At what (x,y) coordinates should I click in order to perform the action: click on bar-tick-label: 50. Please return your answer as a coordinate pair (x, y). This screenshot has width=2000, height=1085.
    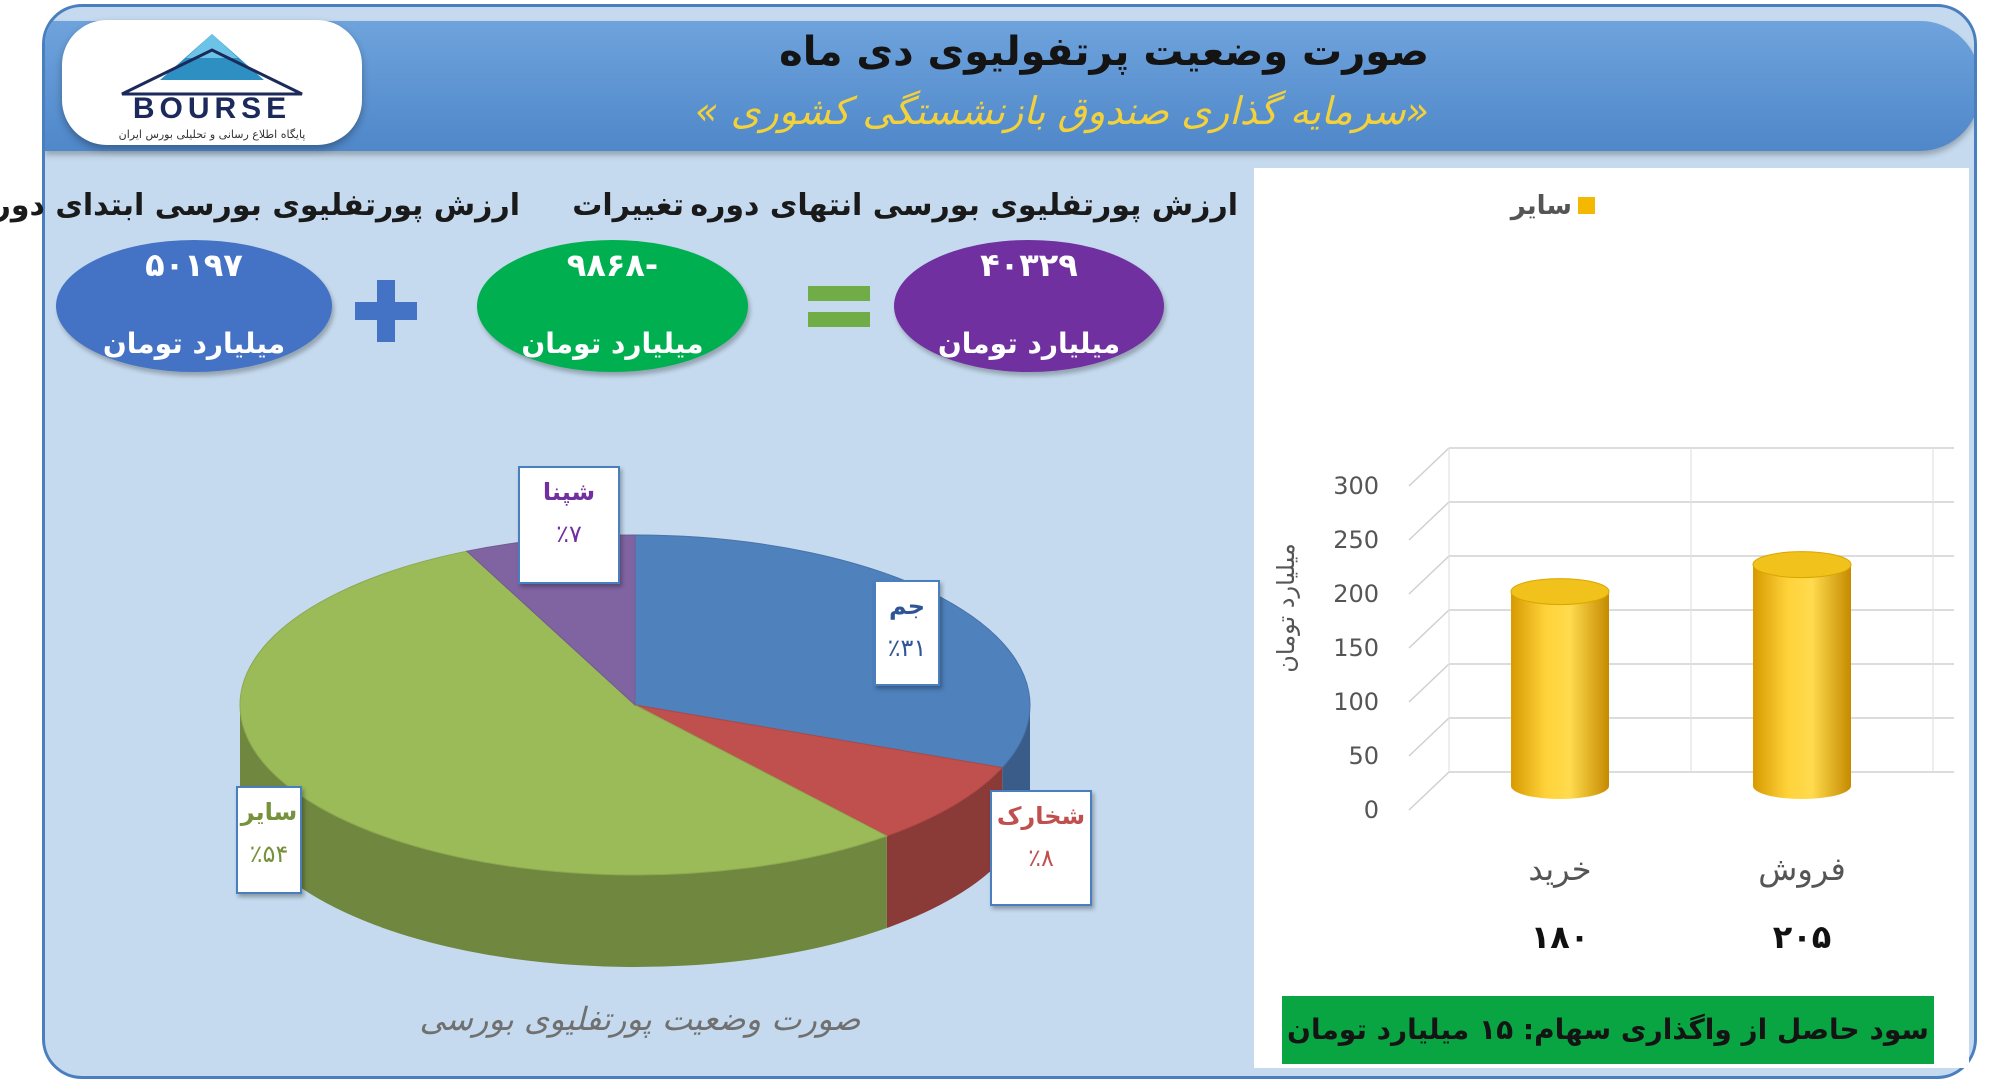
    Looking at the image, I should click on (1363, 756).